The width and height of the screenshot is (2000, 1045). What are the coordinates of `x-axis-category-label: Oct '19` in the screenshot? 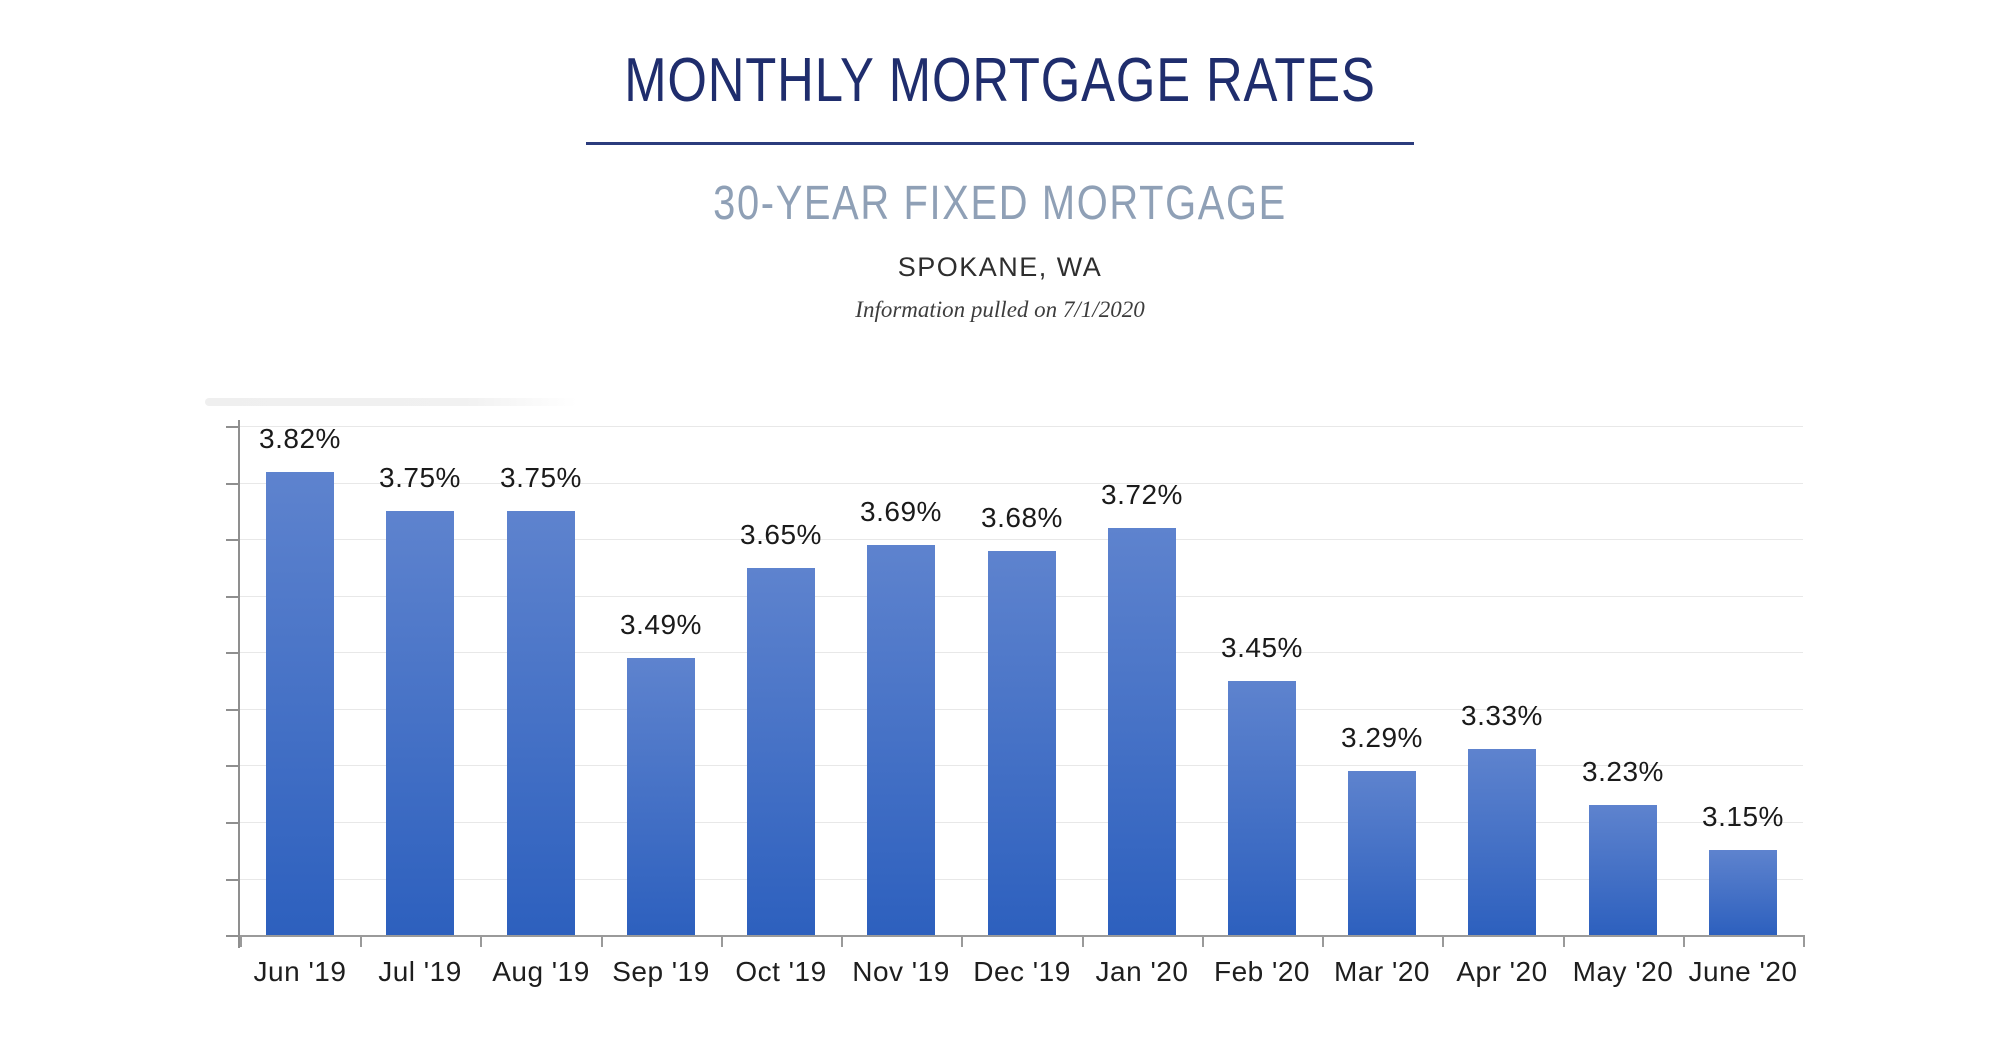 It's located at (781, 971).